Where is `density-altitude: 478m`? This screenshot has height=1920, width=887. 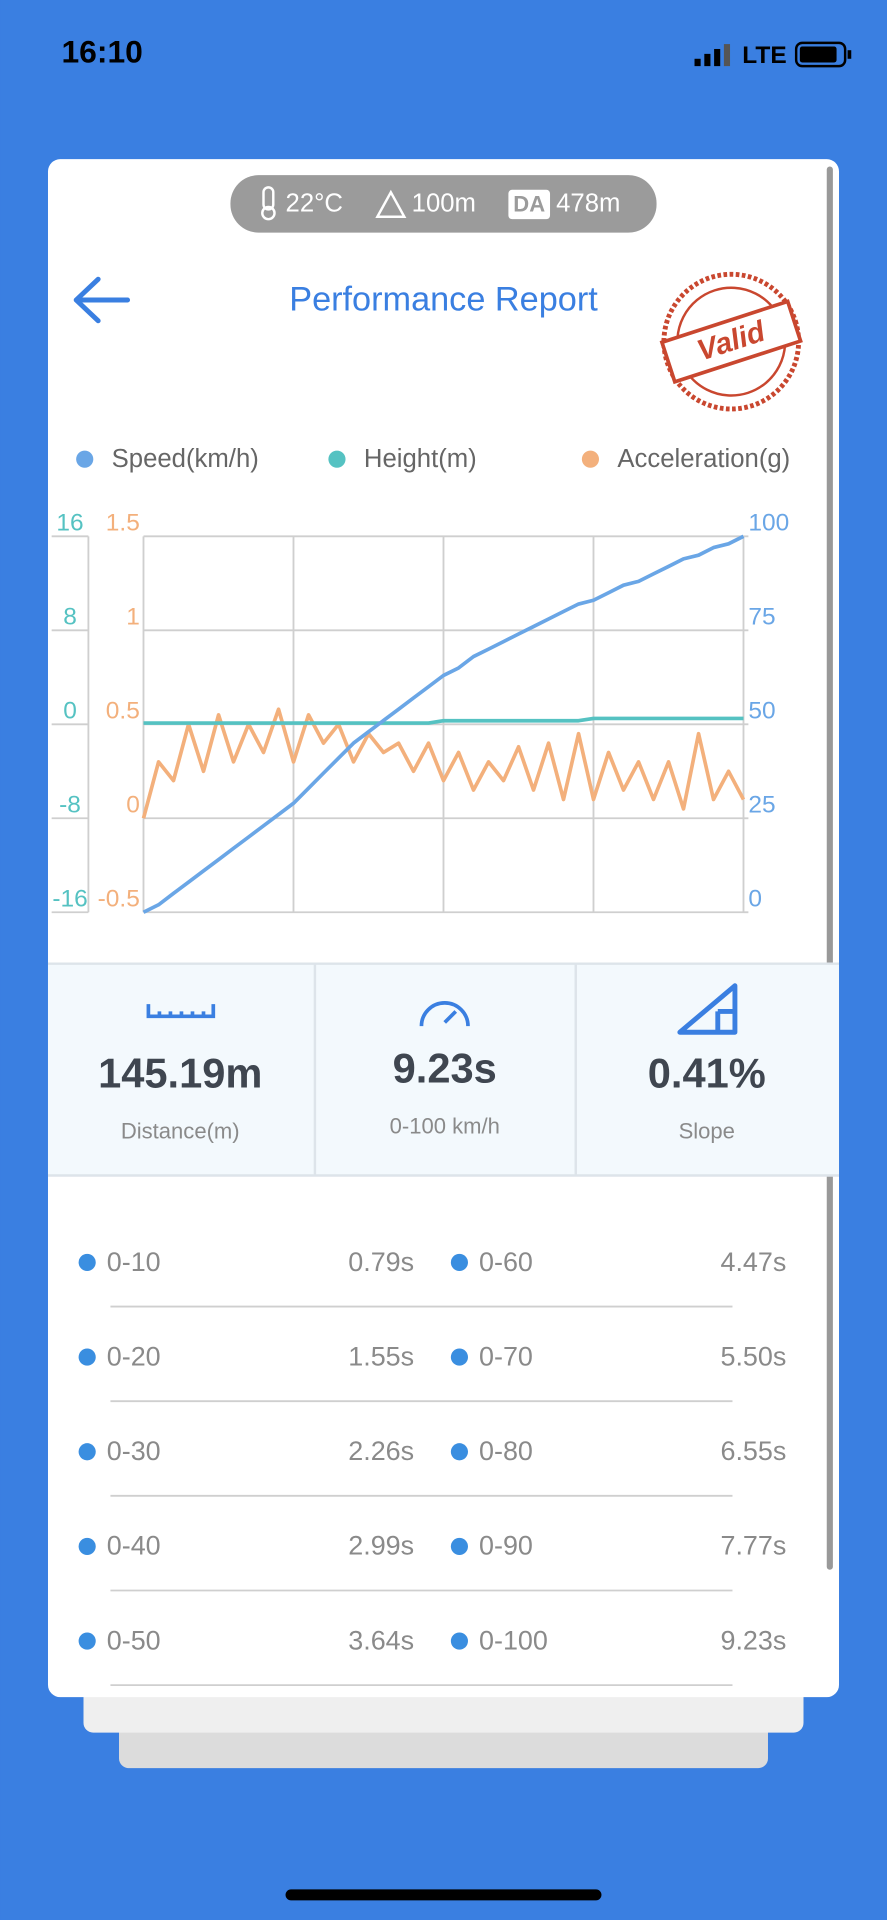
density-altitude: 478m is located at coordinates (588, 203).